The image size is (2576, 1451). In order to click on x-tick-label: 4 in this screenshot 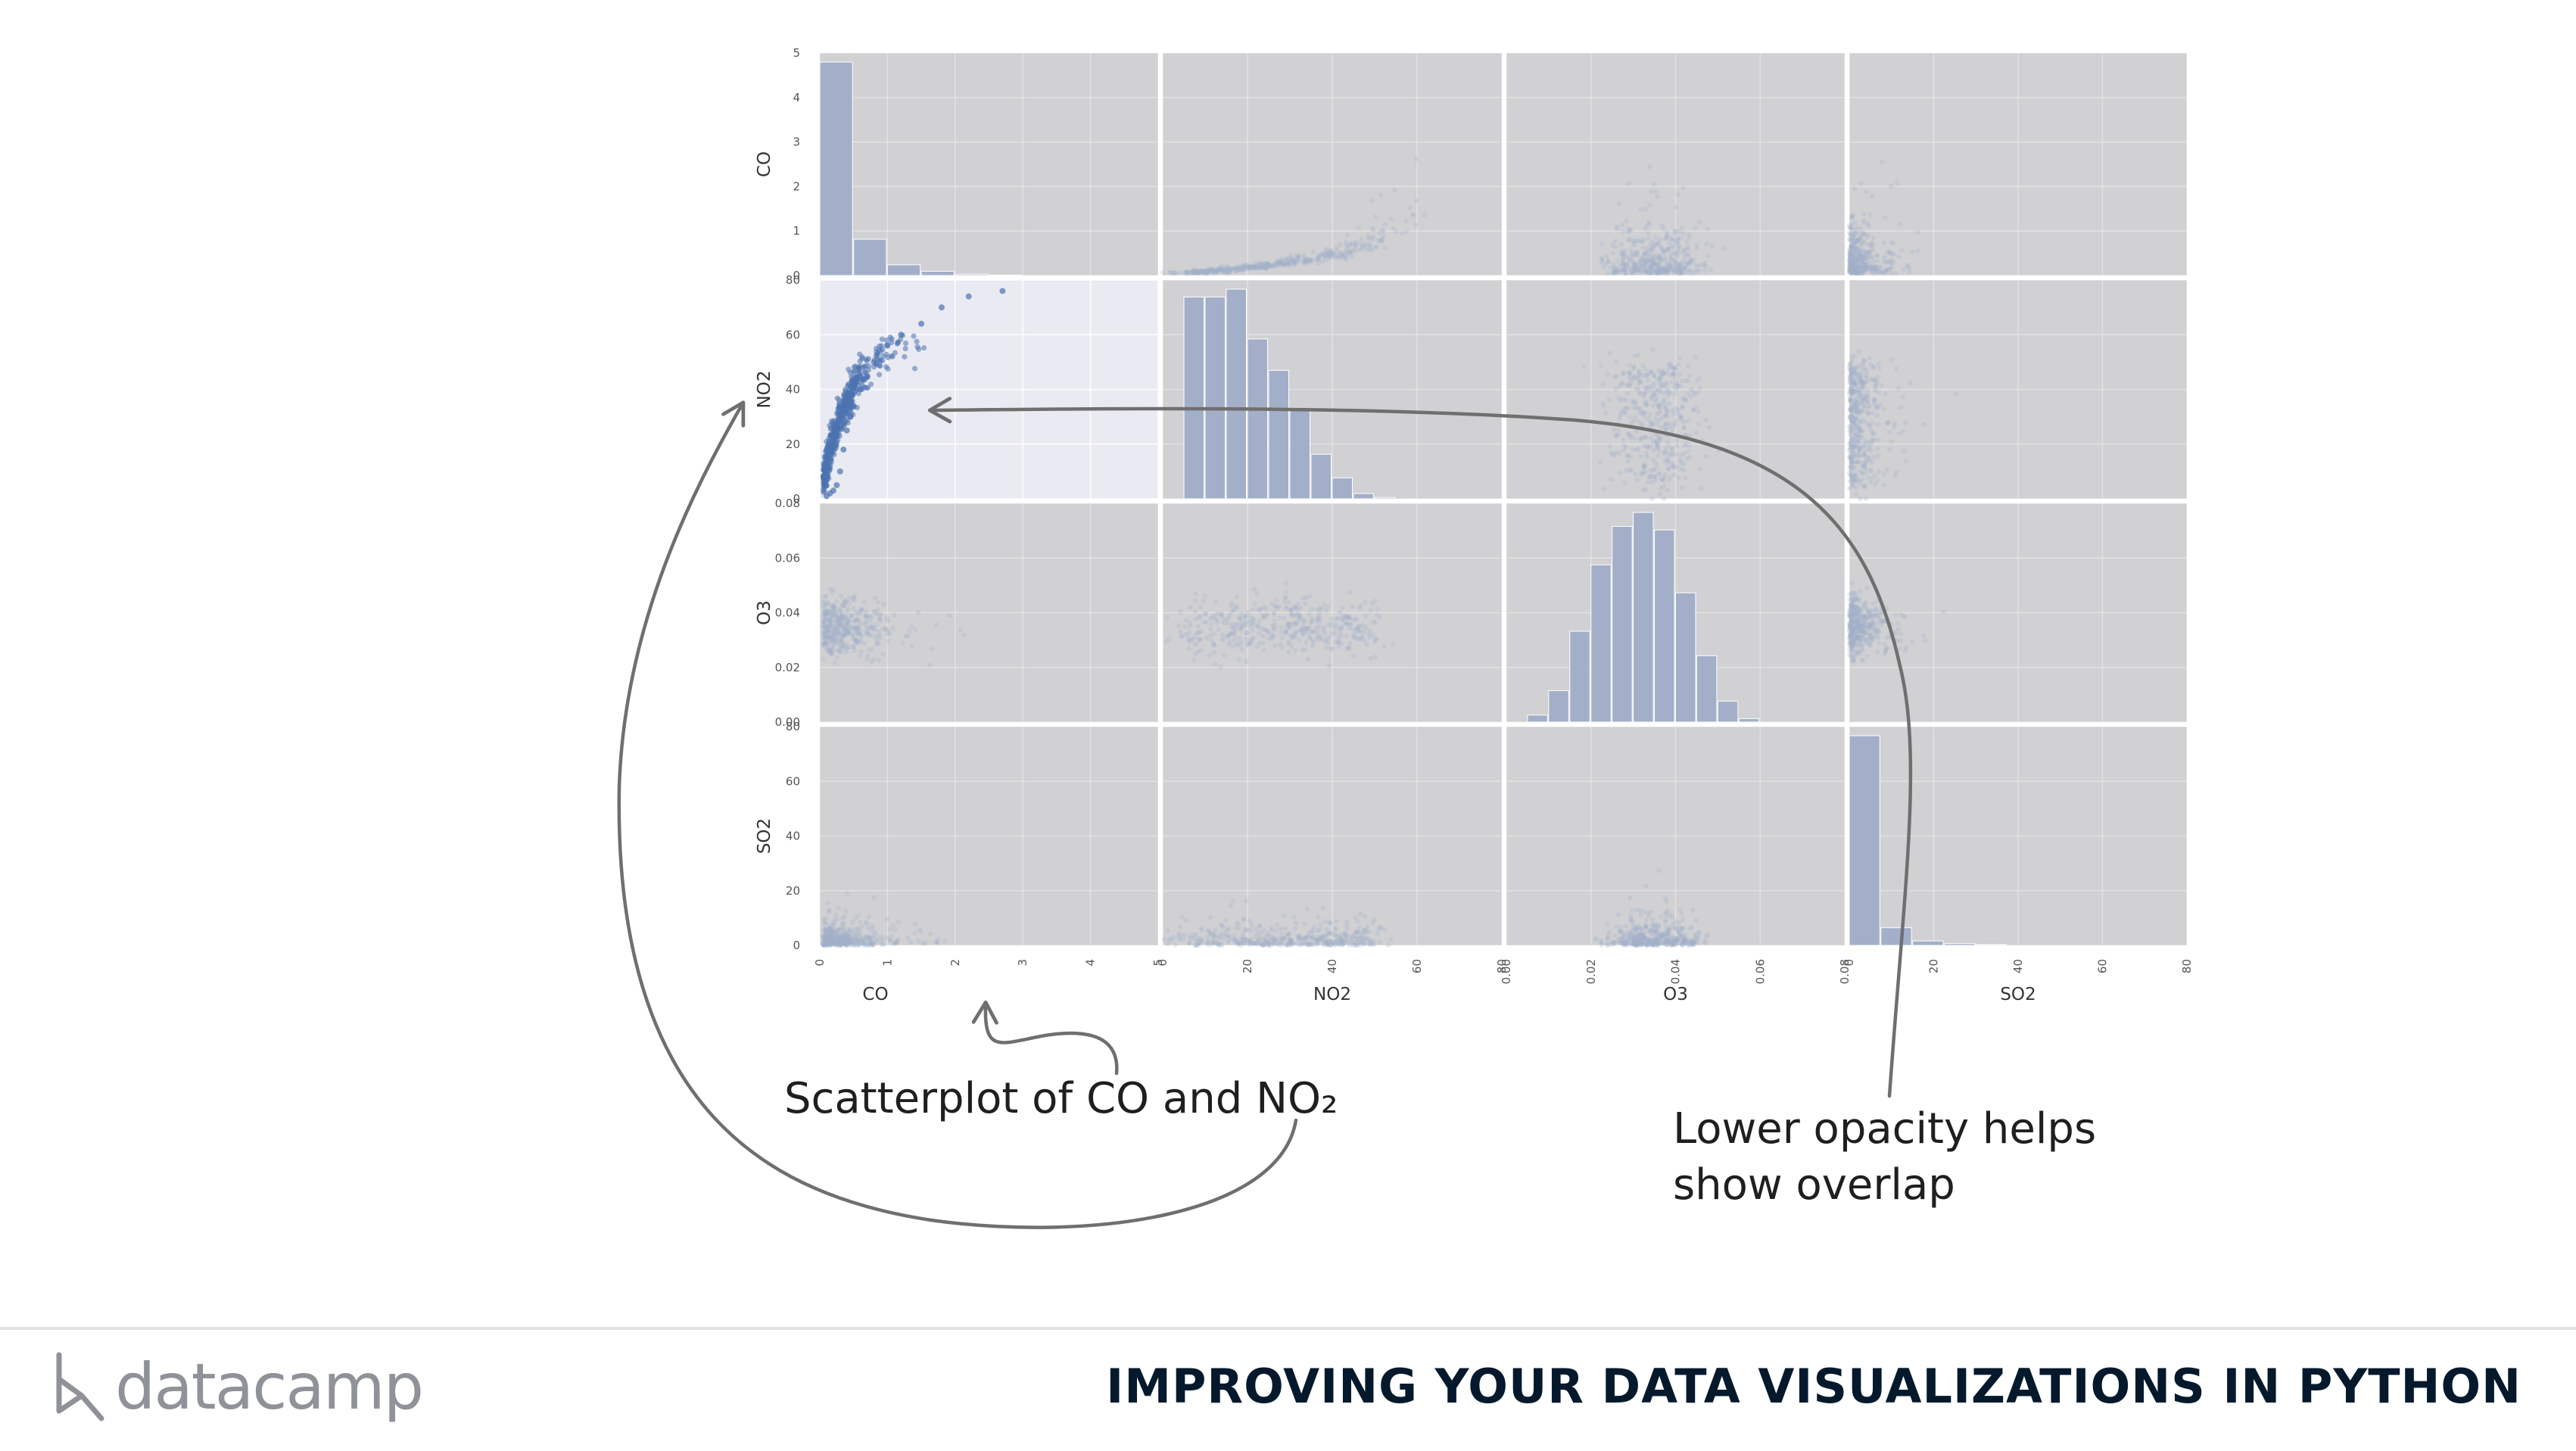, I will do `click(1091, 963)`.